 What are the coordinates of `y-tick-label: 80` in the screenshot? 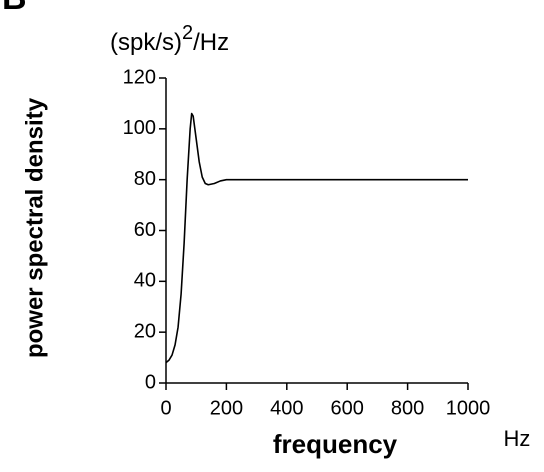 It's located at (145, 179).